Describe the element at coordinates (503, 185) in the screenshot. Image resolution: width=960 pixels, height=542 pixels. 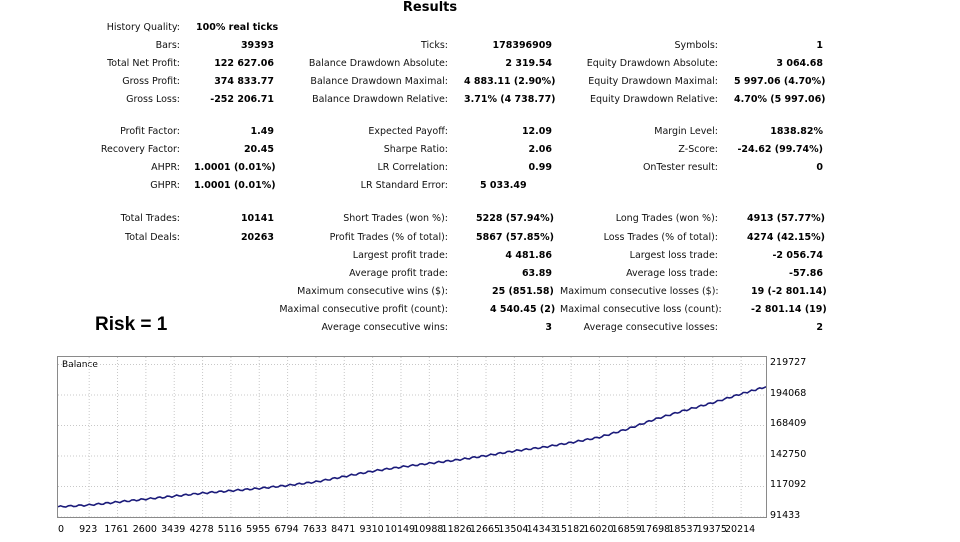
I see `lr-standard-error-value: 5 033.49` at that location.